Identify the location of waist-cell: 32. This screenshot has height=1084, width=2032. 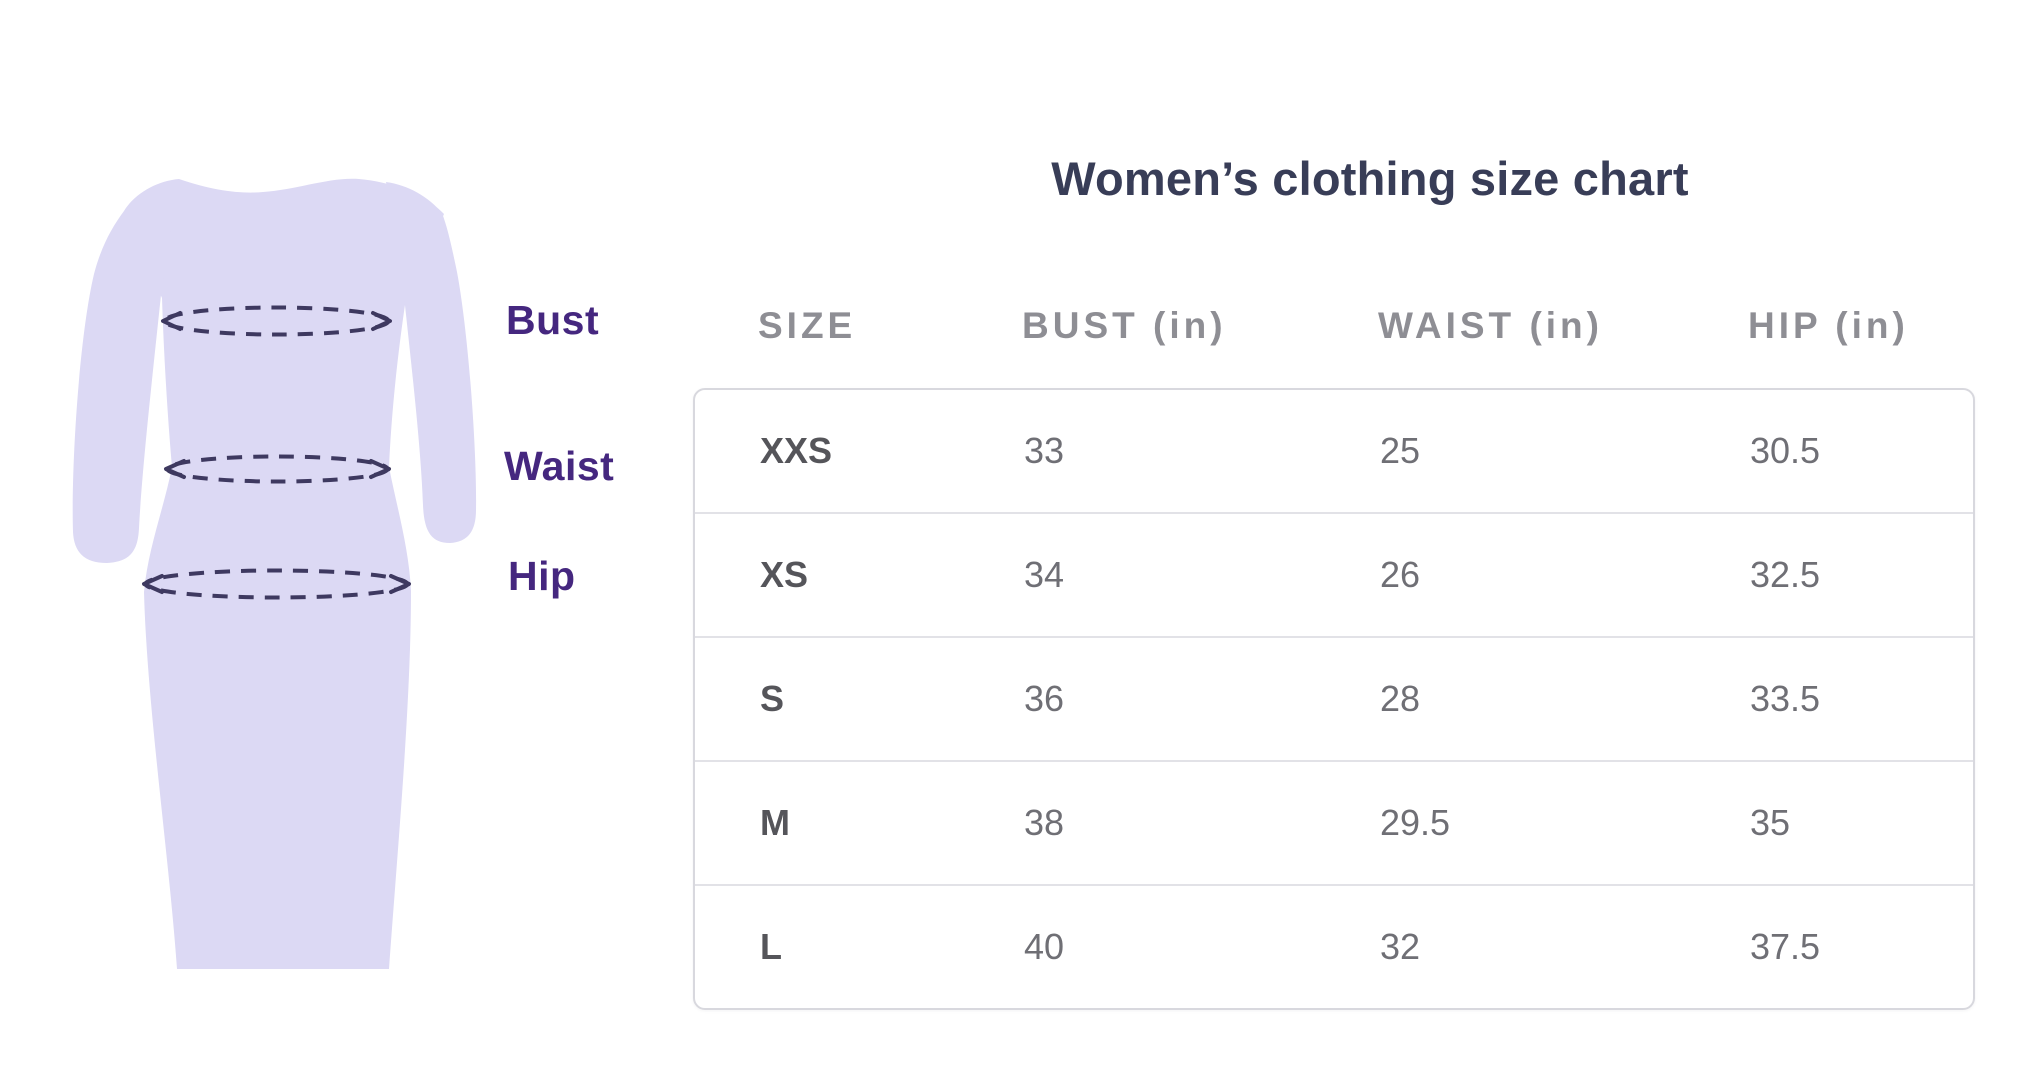
(1400, 946).